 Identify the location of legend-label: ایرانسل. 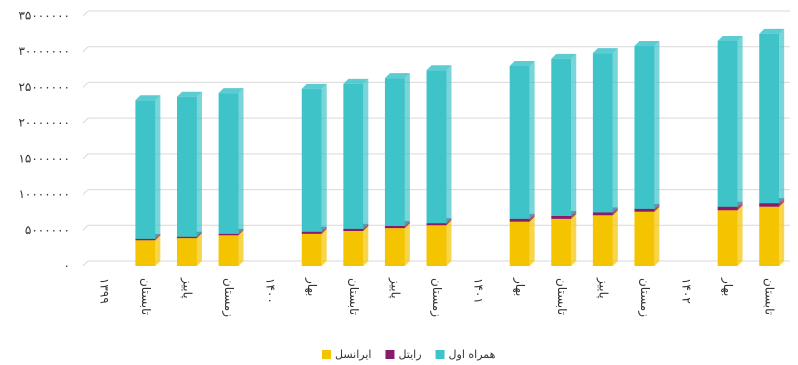
(353, 354).